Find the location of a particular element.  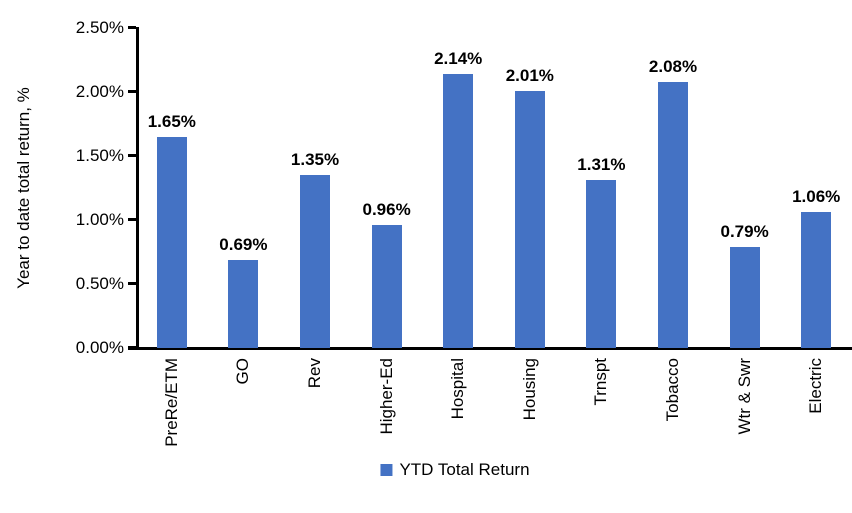

bar-value-label: 0.79% is located at coordinates (744, 231).